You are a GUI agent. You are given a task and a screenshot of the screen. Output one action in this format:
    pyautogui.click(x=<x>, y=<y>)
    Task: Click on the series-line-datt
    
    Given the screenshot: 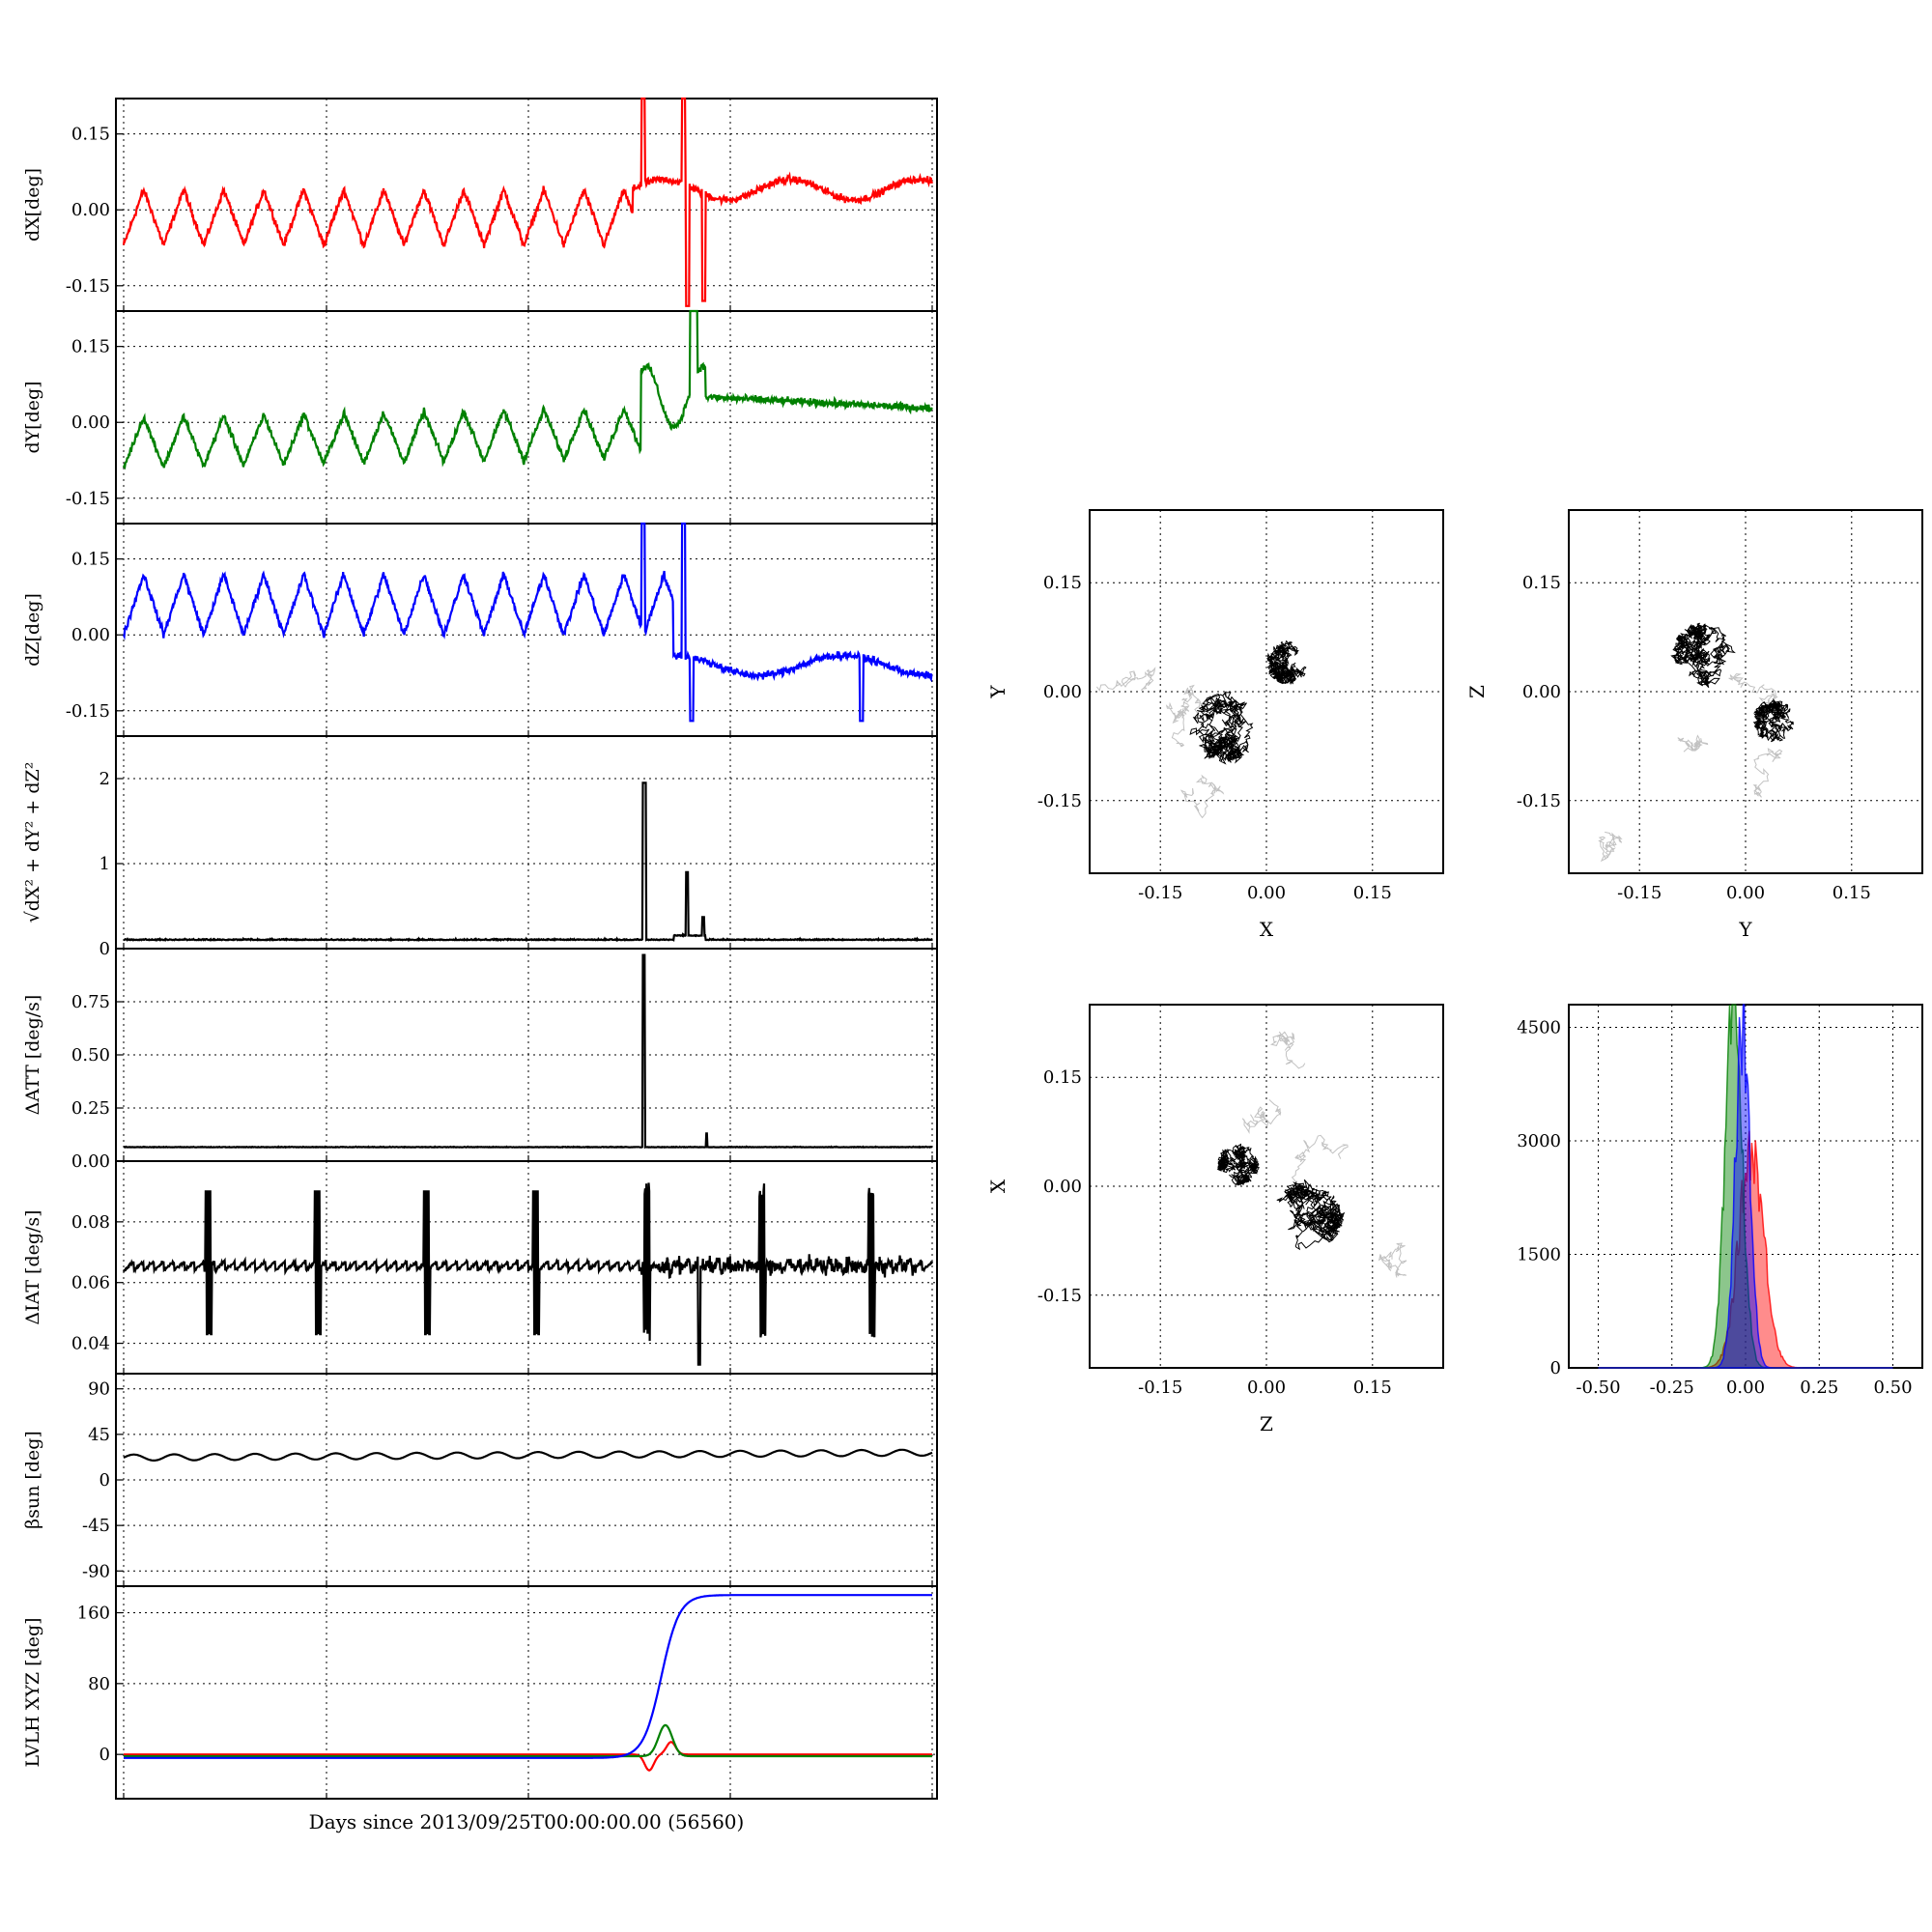 What is the action you would take?
    pyautogui.click(x=528, y=1051)
    